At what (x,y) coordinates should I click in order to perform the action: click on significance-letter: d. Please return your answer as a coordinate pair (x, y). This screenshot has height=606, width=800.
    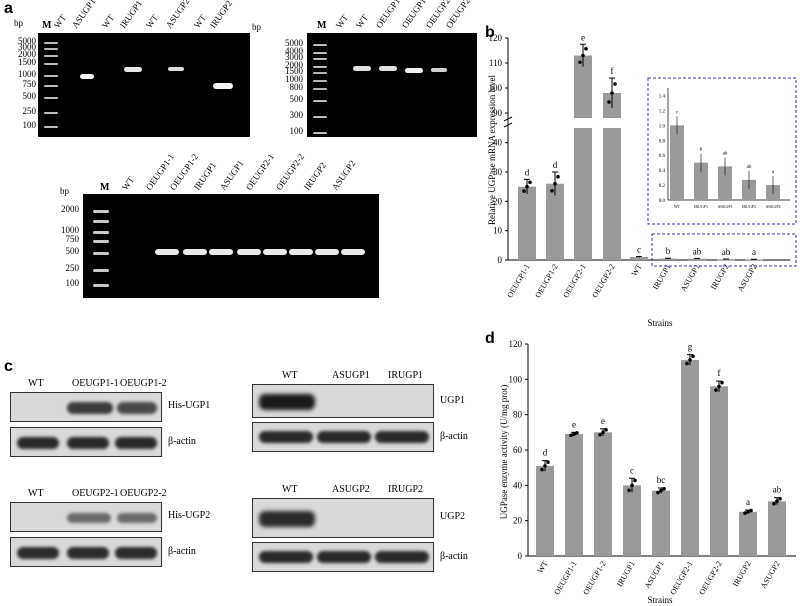
    Looking at the image, I should click on (527, 172).